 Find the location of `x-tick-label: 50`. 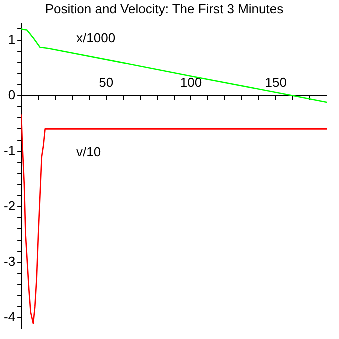

x-tick-label: 50 is located at coordinates (106, 82).